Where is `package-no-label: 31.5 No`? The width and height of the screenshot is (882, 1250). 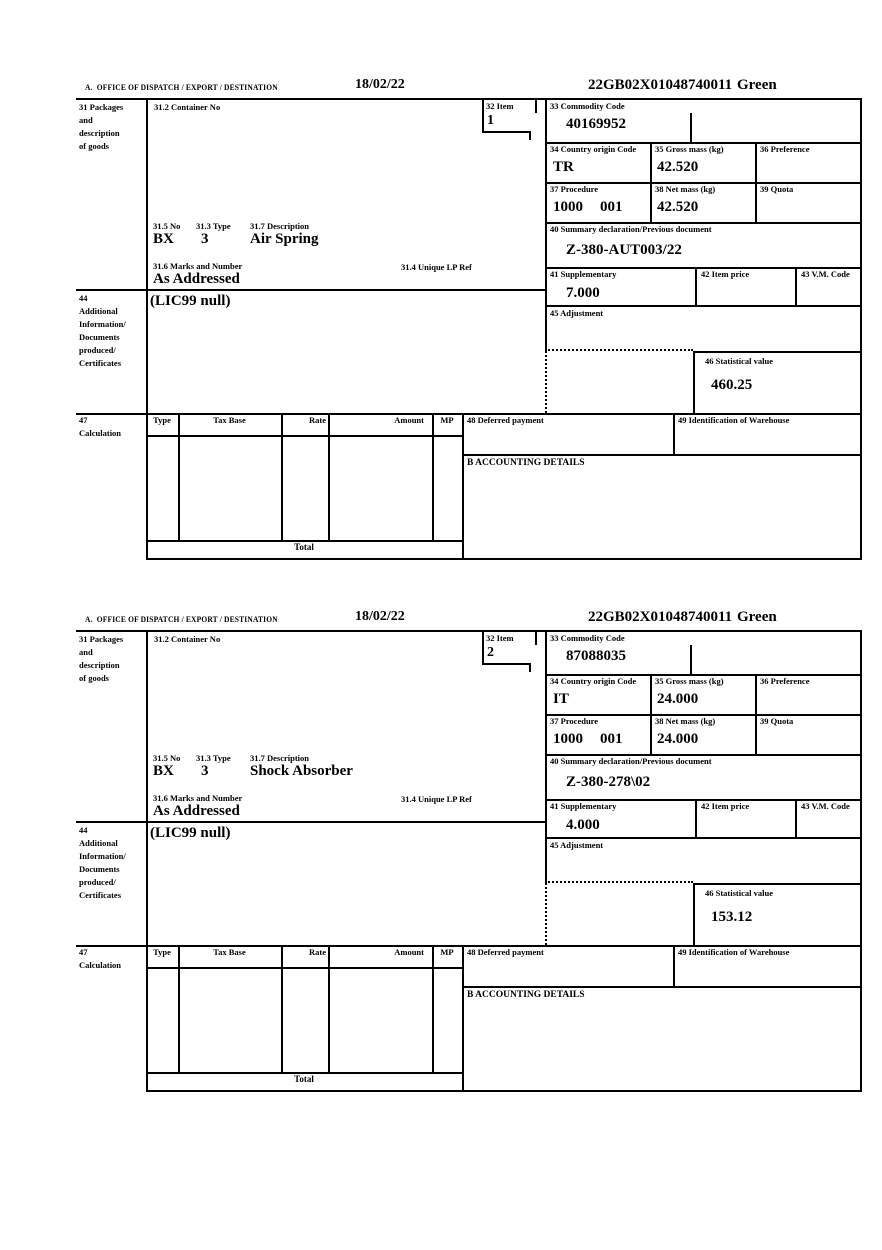
package-no-label: 31.5 No is located at coordinates (167, 226).